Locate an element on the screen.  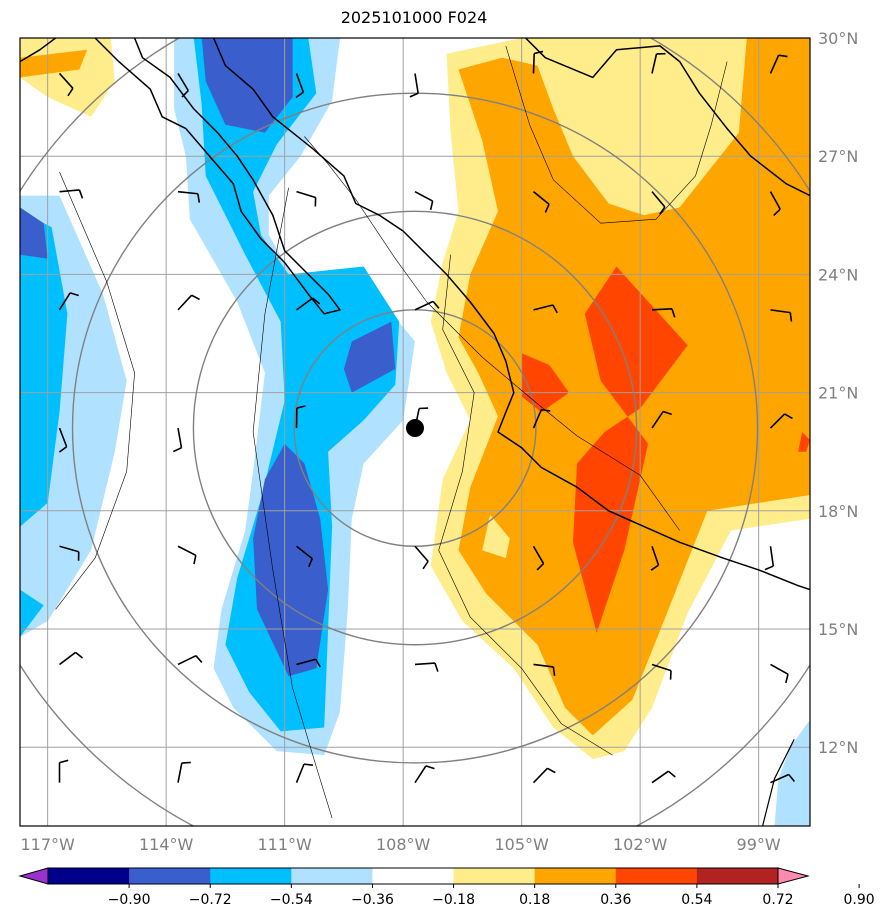
lon-tick-label: 108°W is located at coordinates (403, 844).